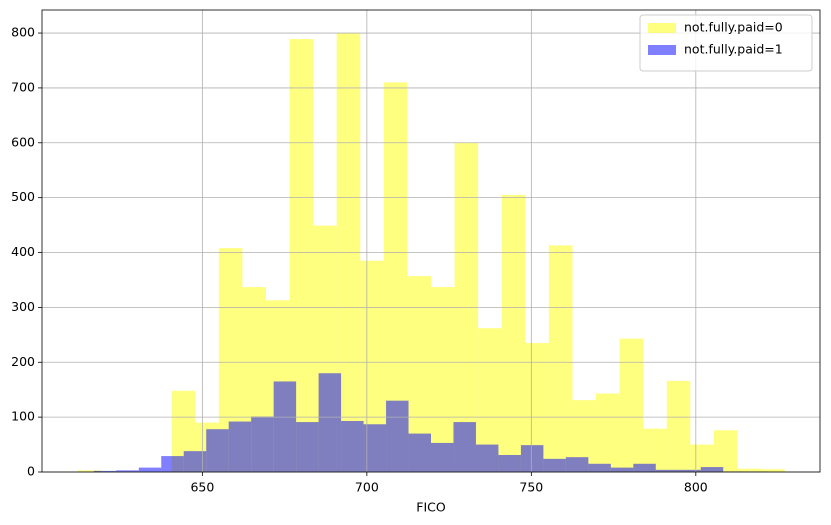  I want to click on y-tick-label: 100, so click(23, 416).